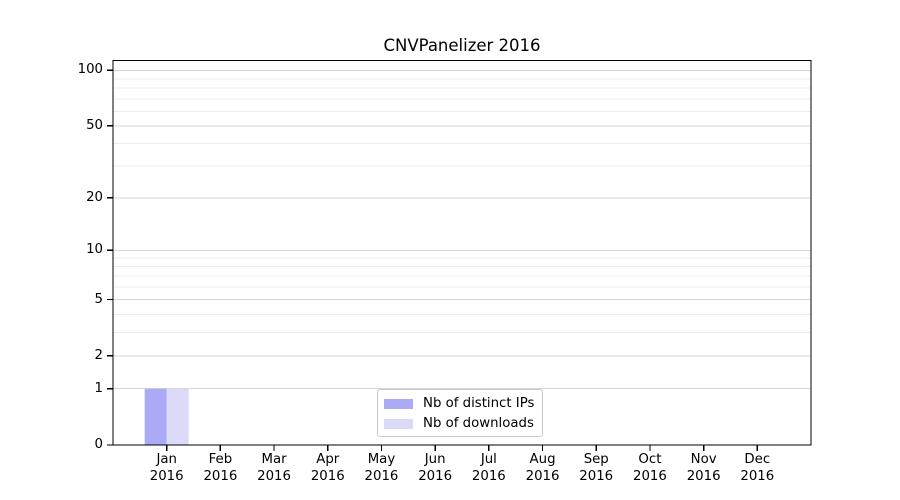  What do you see at coordinates (274, 468) in the screenshot?
I see `x-tick-label: Mar 2016` at bounding box center [274, 468].